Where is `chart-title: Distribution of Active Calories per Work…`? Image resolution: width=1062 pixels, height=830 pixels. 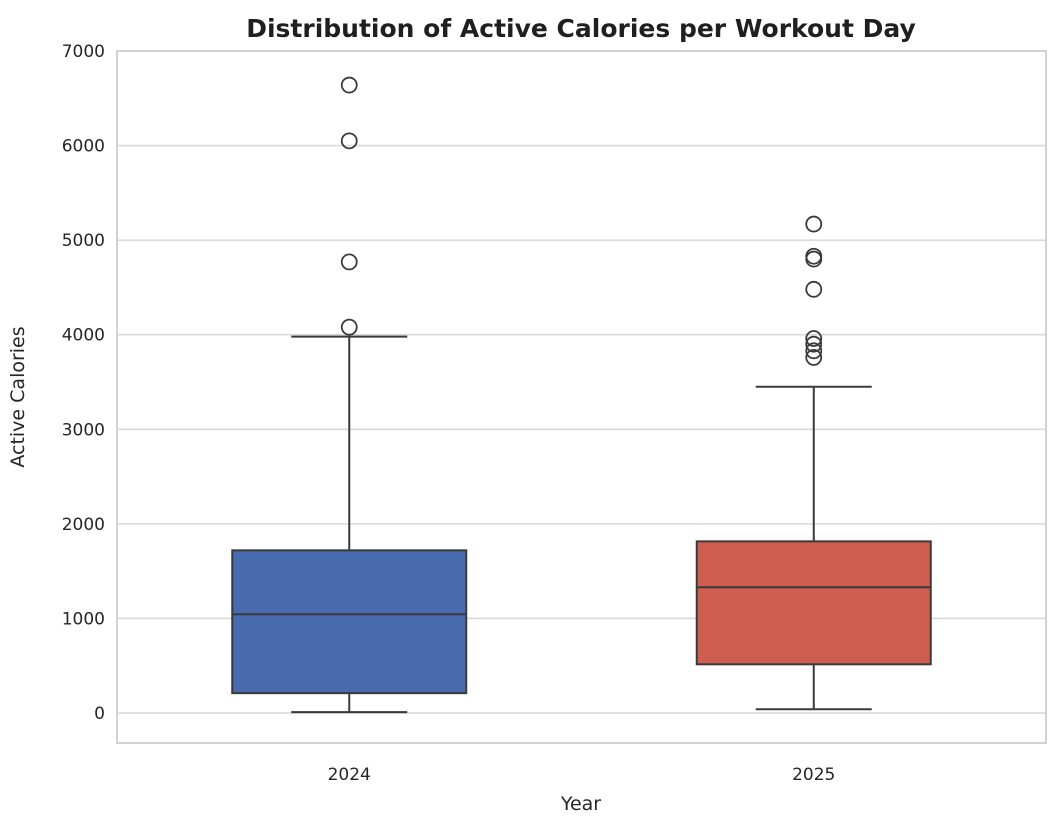
chart-title: Distribution of Active Calories per Work… is located at coordinates (581, 28).